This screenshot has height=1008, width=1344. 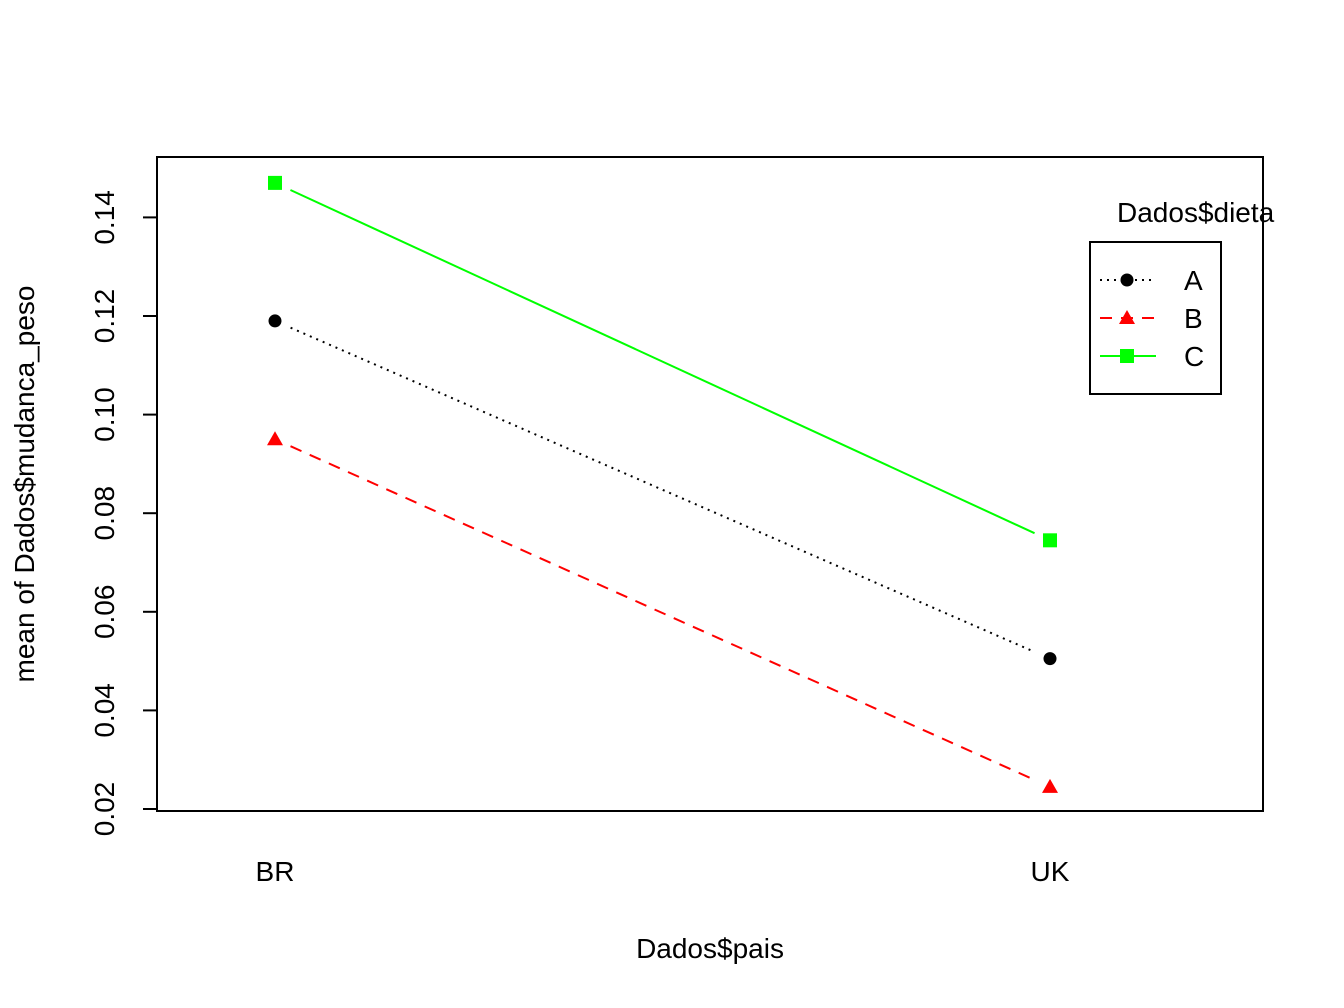 What do you see at coordinates (1193, 318) in the screenshot?
I see `legend-label: B` at bounding box center [1193, 318].